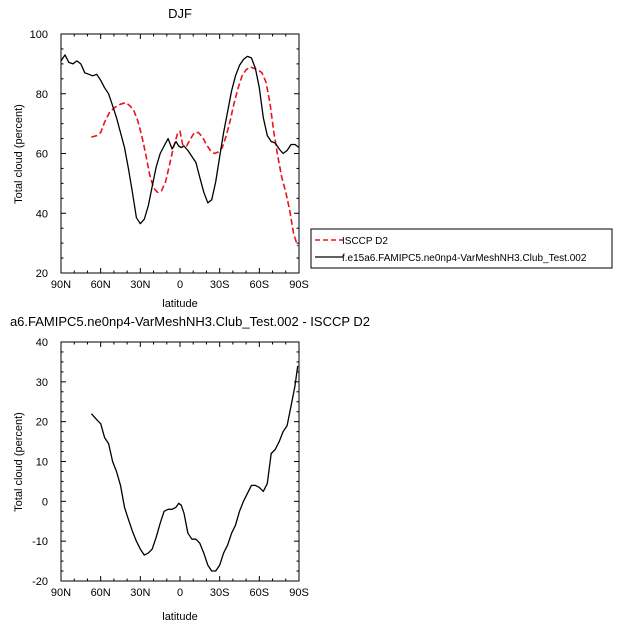 This screenshot has width=627, height=628. I want to click on bottom-xtick-label: 60N, so click(101, 593).